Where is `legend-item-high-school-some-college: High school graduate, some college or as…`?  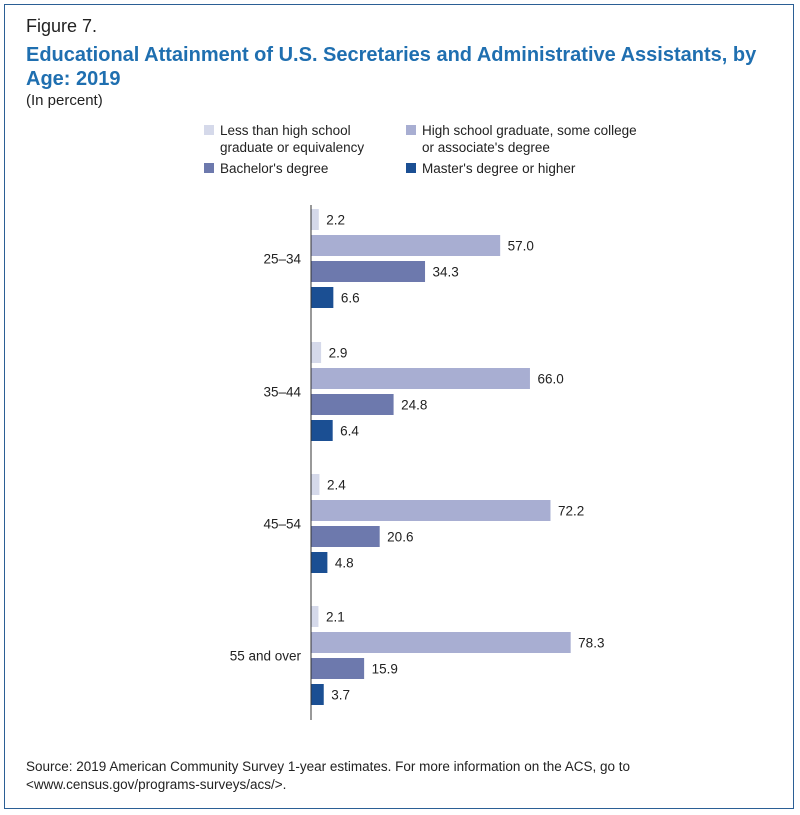
legend-item-high-school-some-college: High school graduate, some college or as… is located at coordinates (521, 139).